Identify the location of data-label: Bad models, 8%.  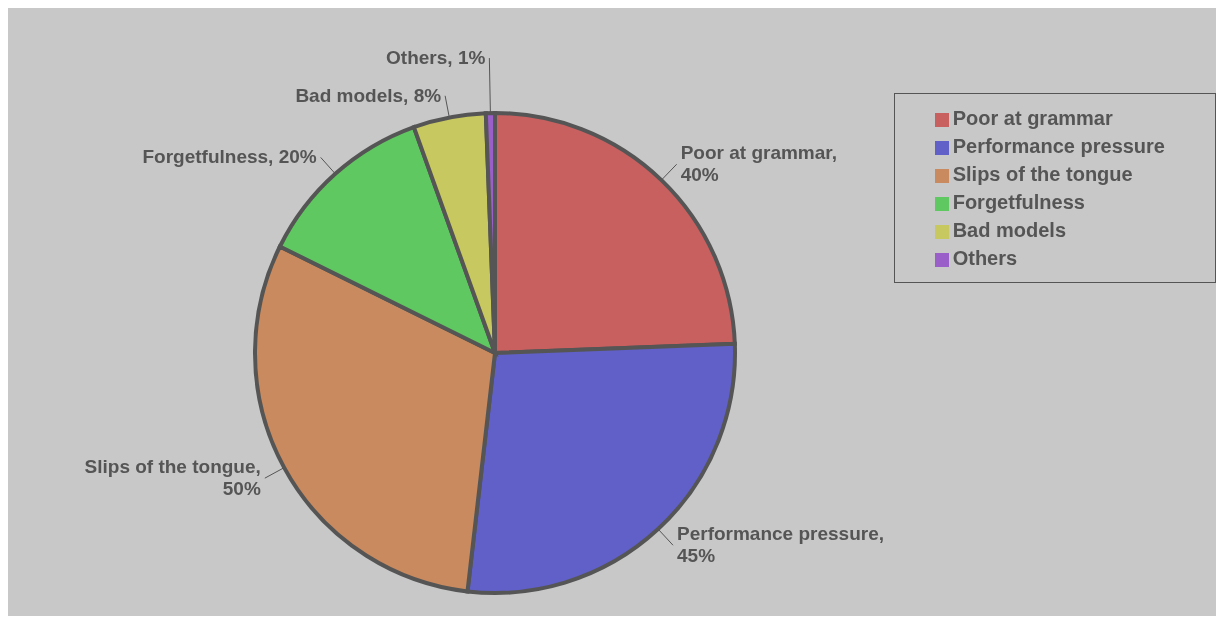
(368, 95).